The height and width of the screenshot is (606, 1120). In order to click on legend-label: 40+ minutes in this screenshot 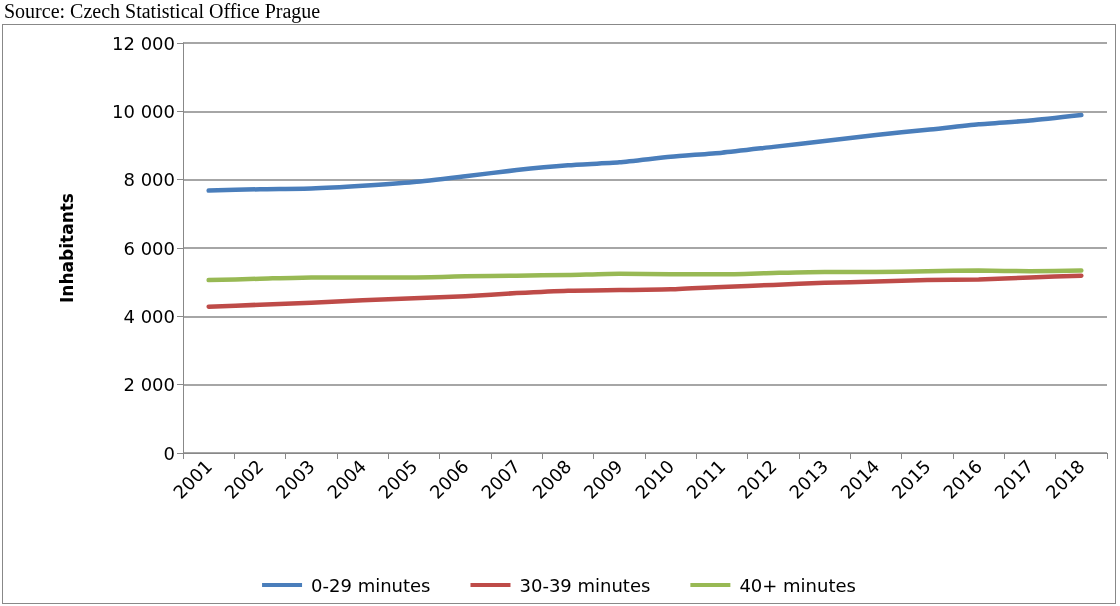, I will do `click(797, 585)`.